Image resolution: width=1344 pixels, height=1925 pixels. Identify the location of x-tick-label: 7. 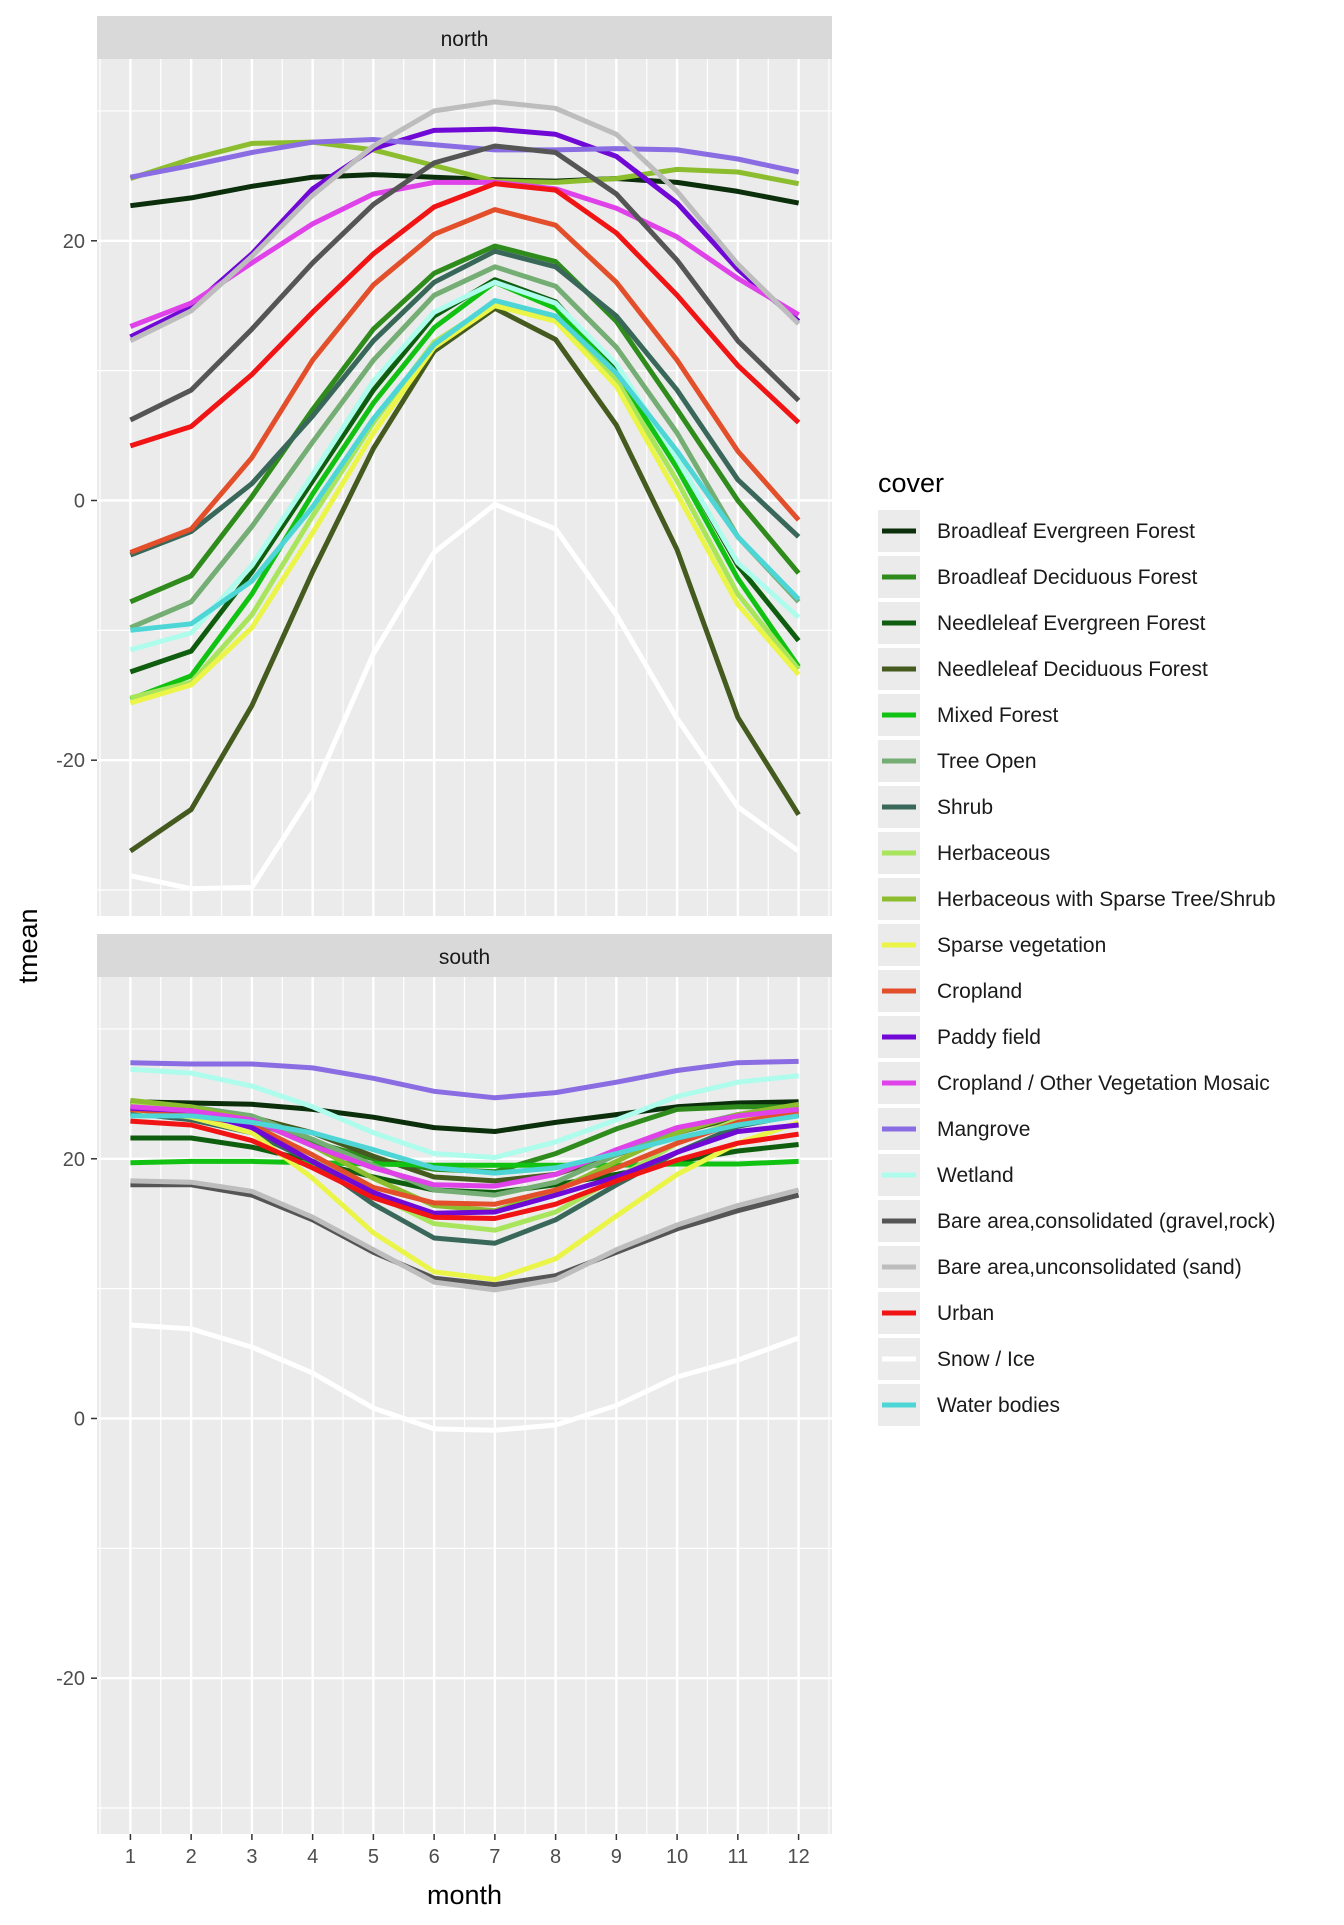
(494, 1857).